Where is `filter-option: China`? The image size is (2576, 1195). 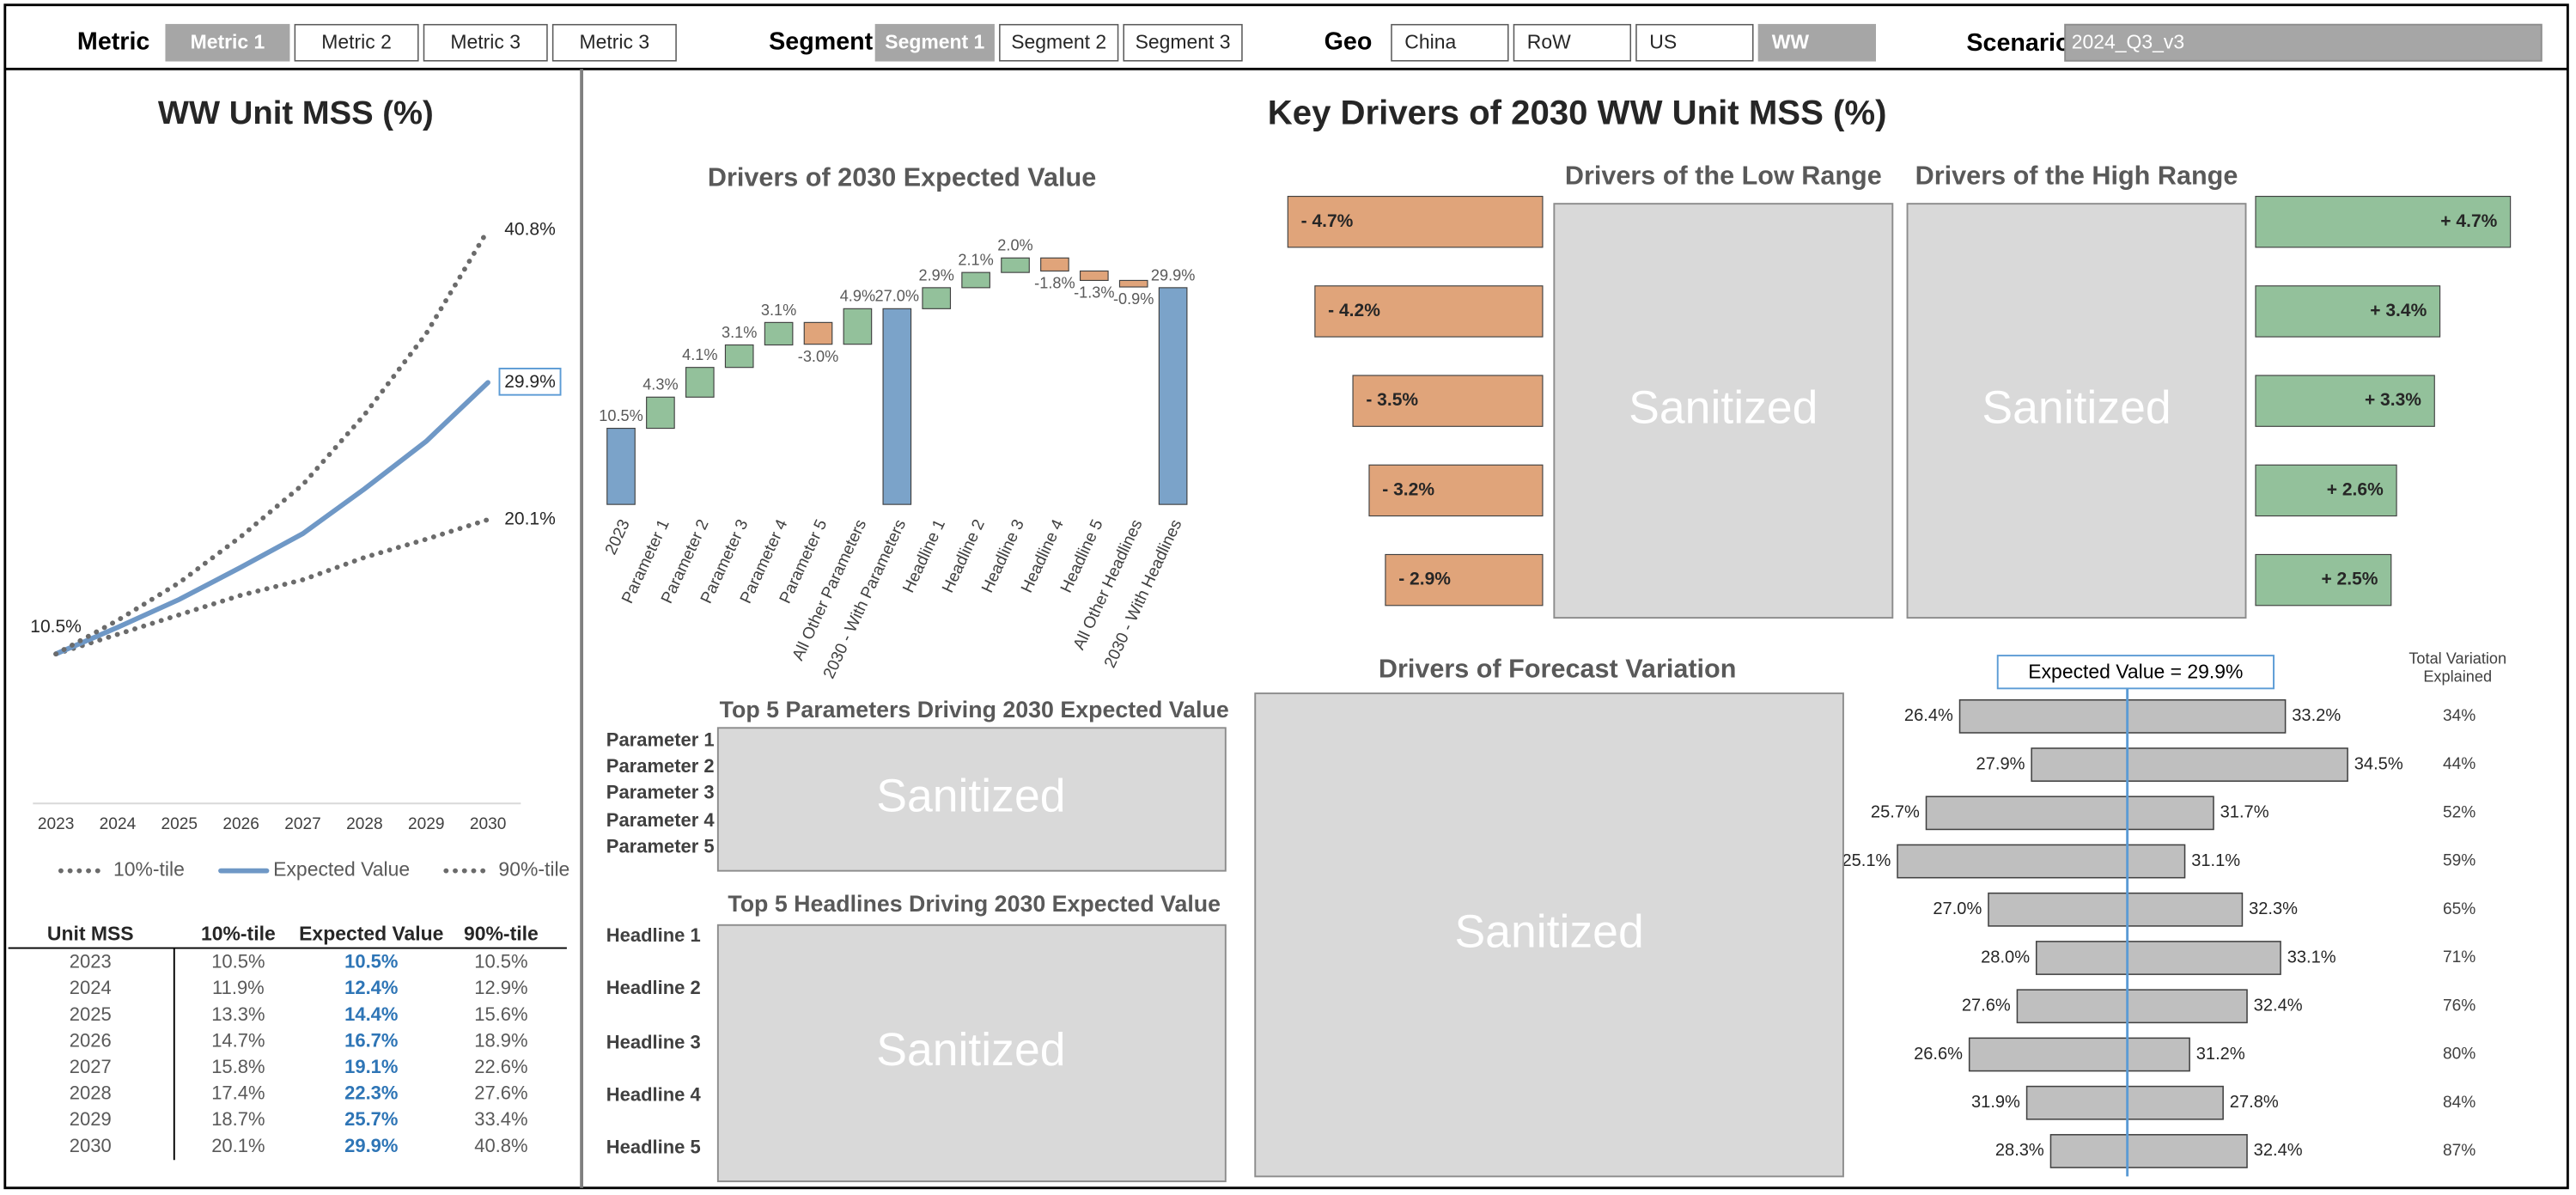
filter-option: China is located at coordinates (1430, 42).